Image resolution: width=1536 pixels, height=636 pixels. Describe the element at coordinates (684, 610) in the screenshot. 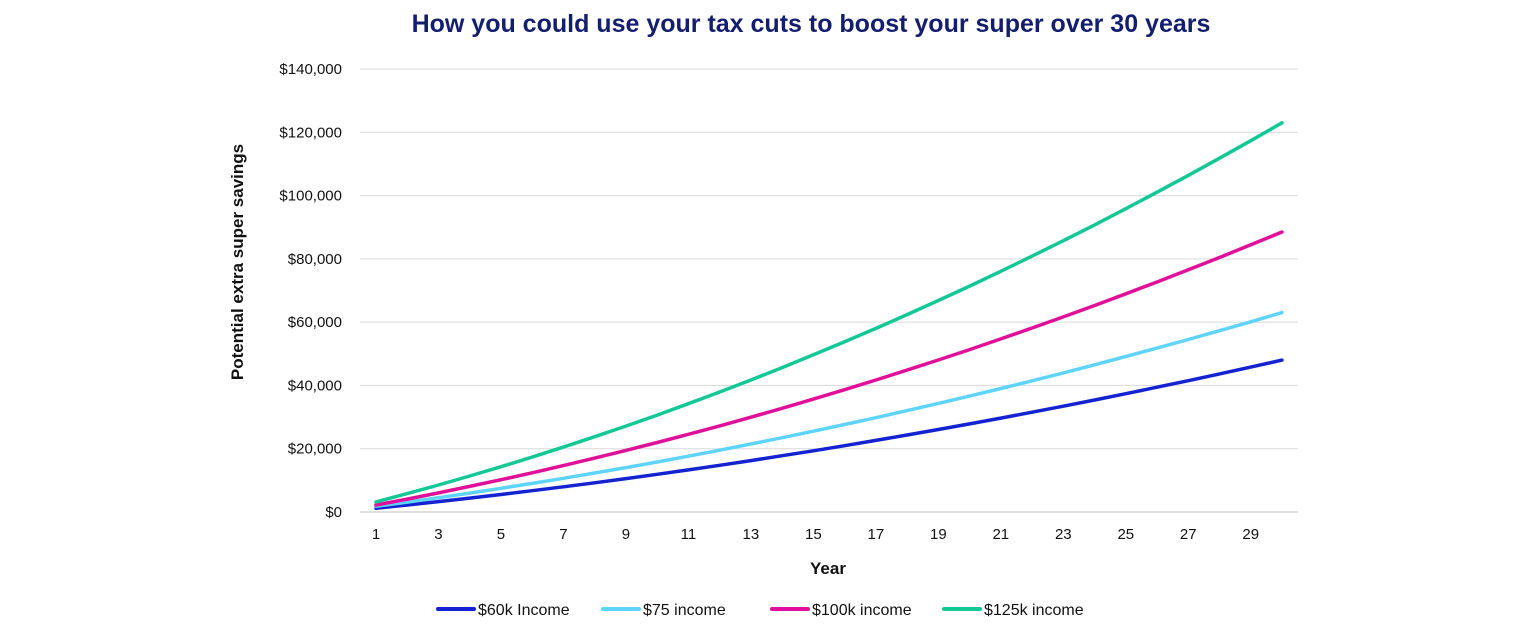

I see `legend-label: $75 income` at that location.